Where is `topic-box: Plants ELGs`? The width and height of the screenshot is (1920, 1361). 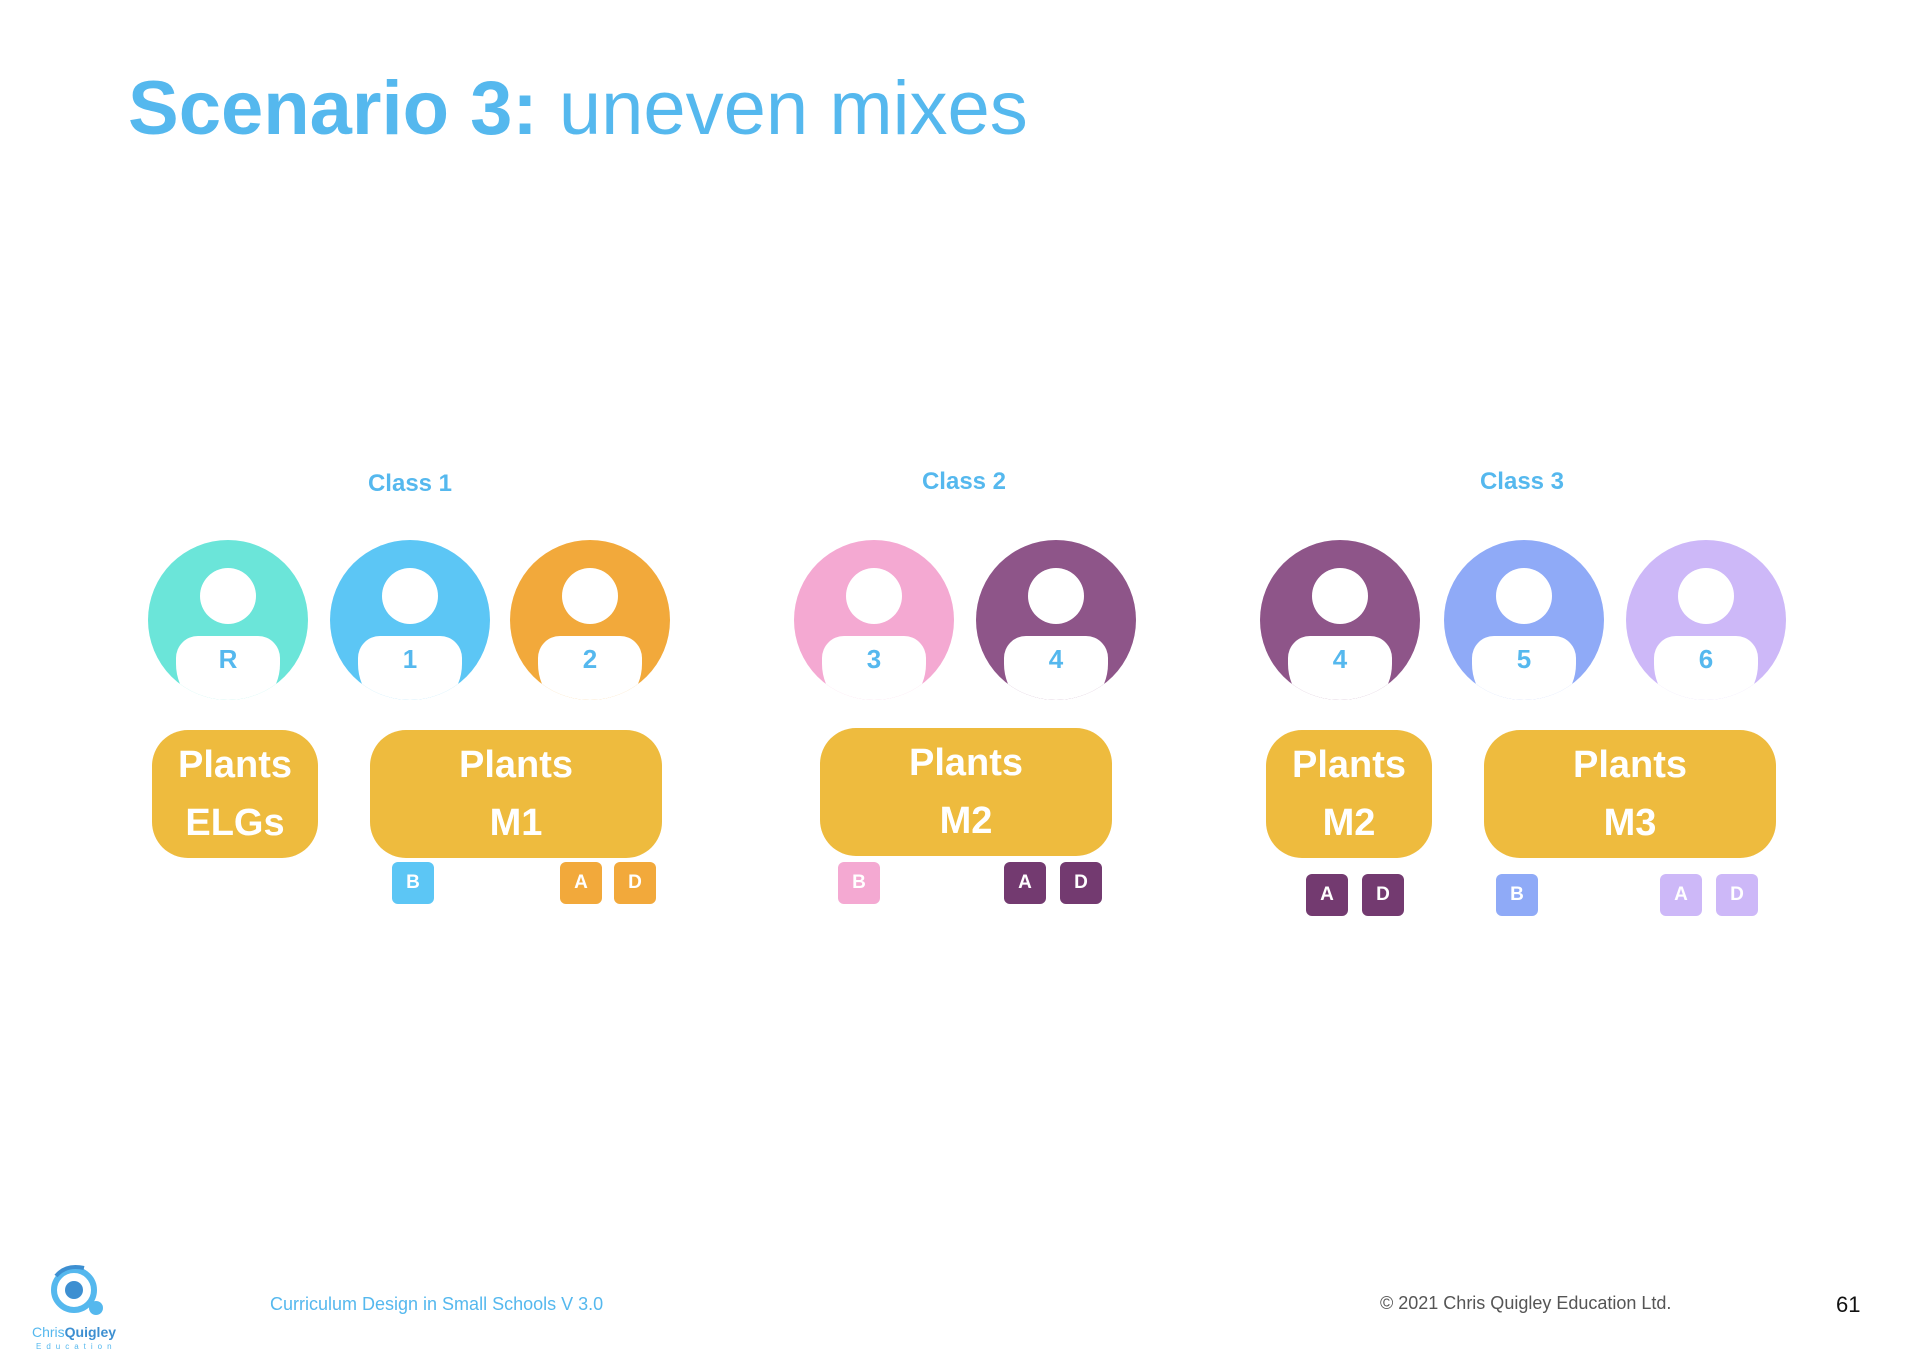
topic-box: Plants ELGs is located at coordinates (235, 794).